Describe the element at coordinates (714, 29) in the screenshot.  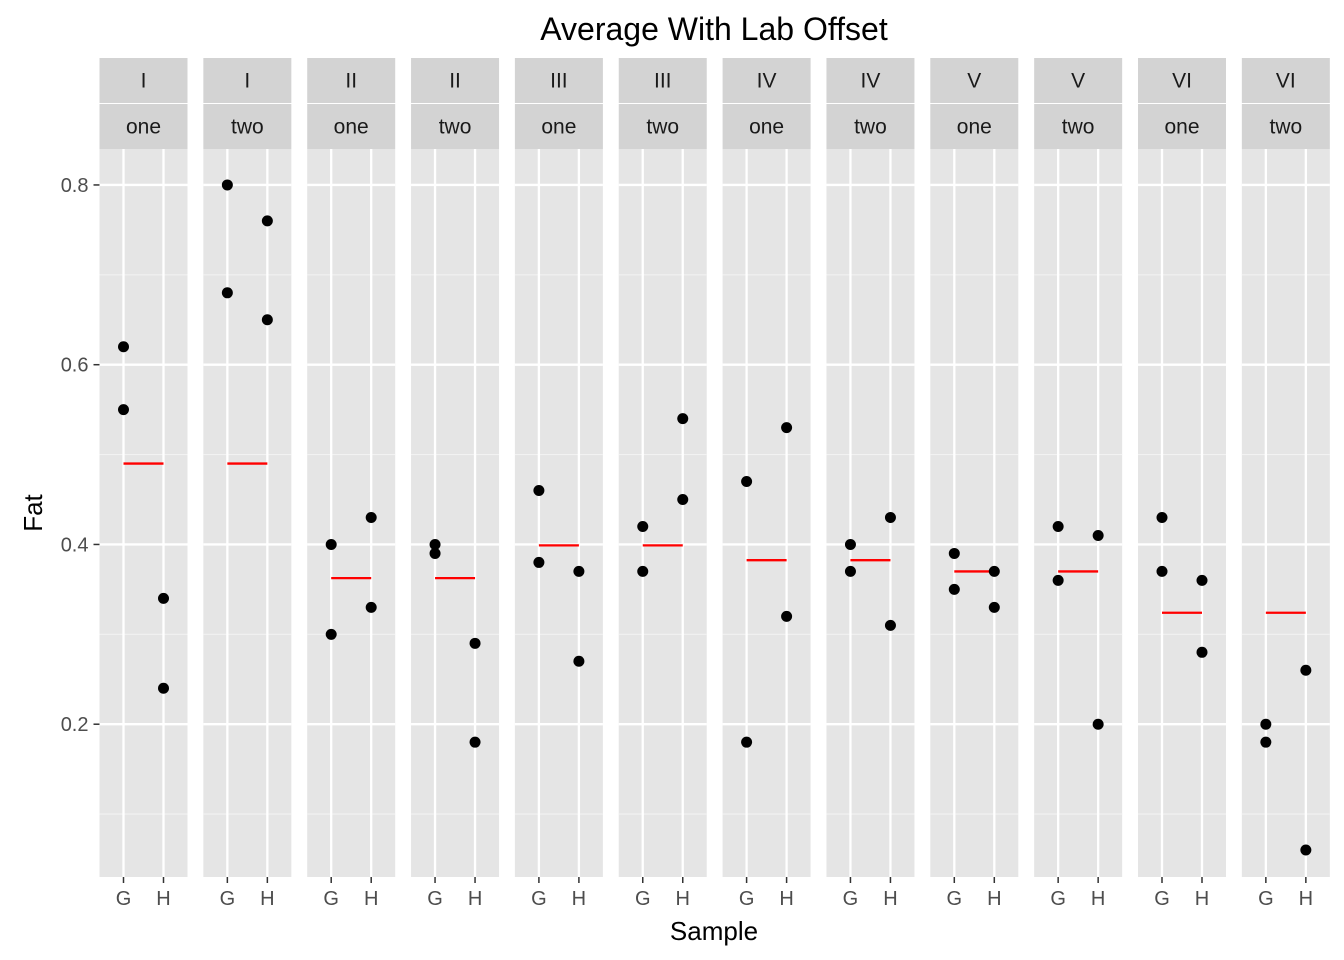
I see `chart-title: Average With Lab Offset` at that location.